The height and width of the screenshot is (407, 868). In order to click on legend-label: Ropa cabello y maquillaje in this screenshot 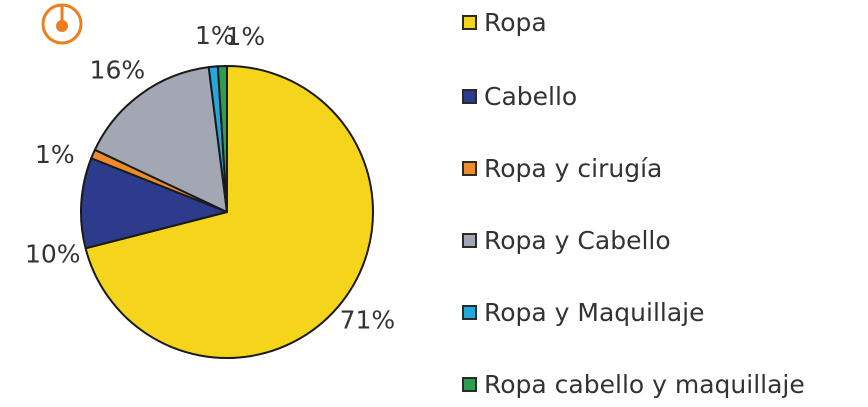, I will do `click(644, 384)`.